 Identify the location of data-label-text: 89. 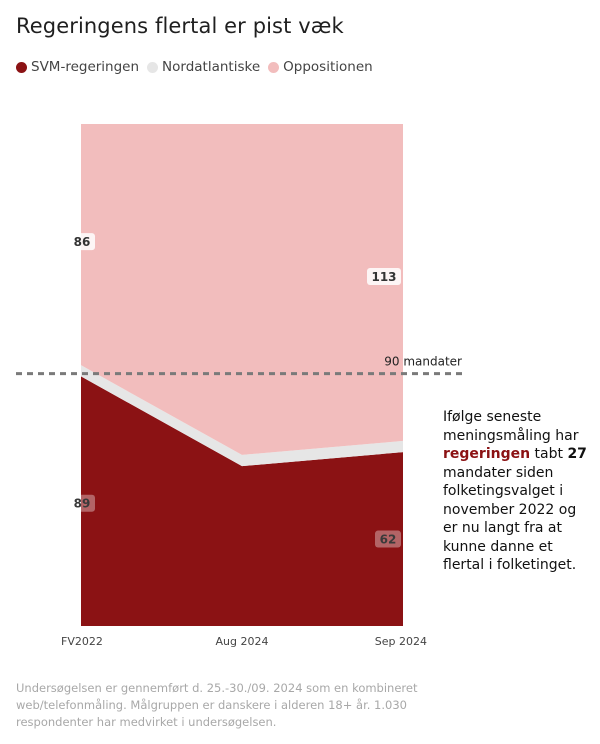
(82, 504).